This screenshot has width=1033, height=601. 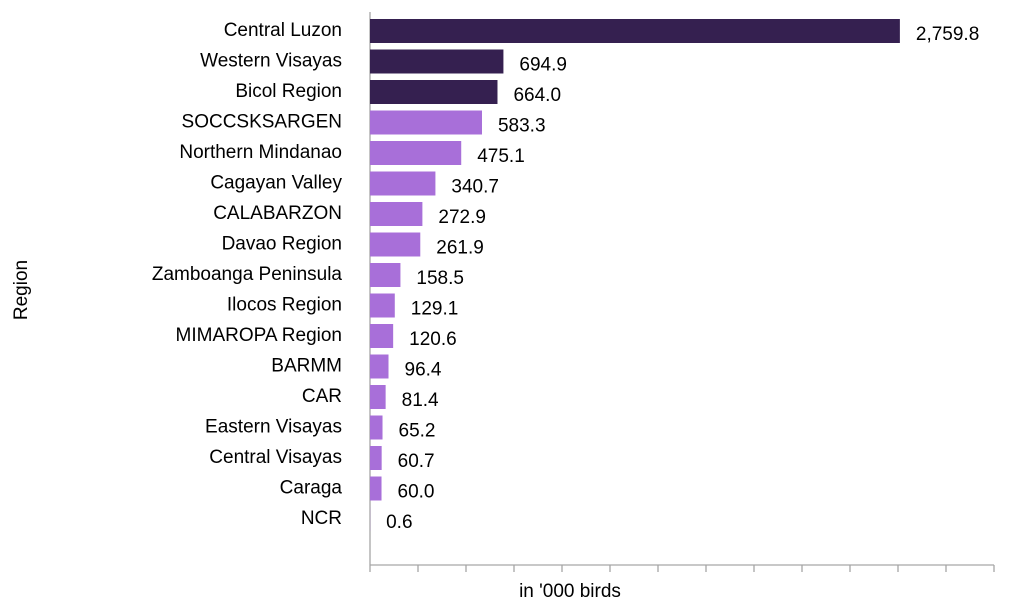 I want to click on y-axis-label: Region, so click(x=21, y=290).